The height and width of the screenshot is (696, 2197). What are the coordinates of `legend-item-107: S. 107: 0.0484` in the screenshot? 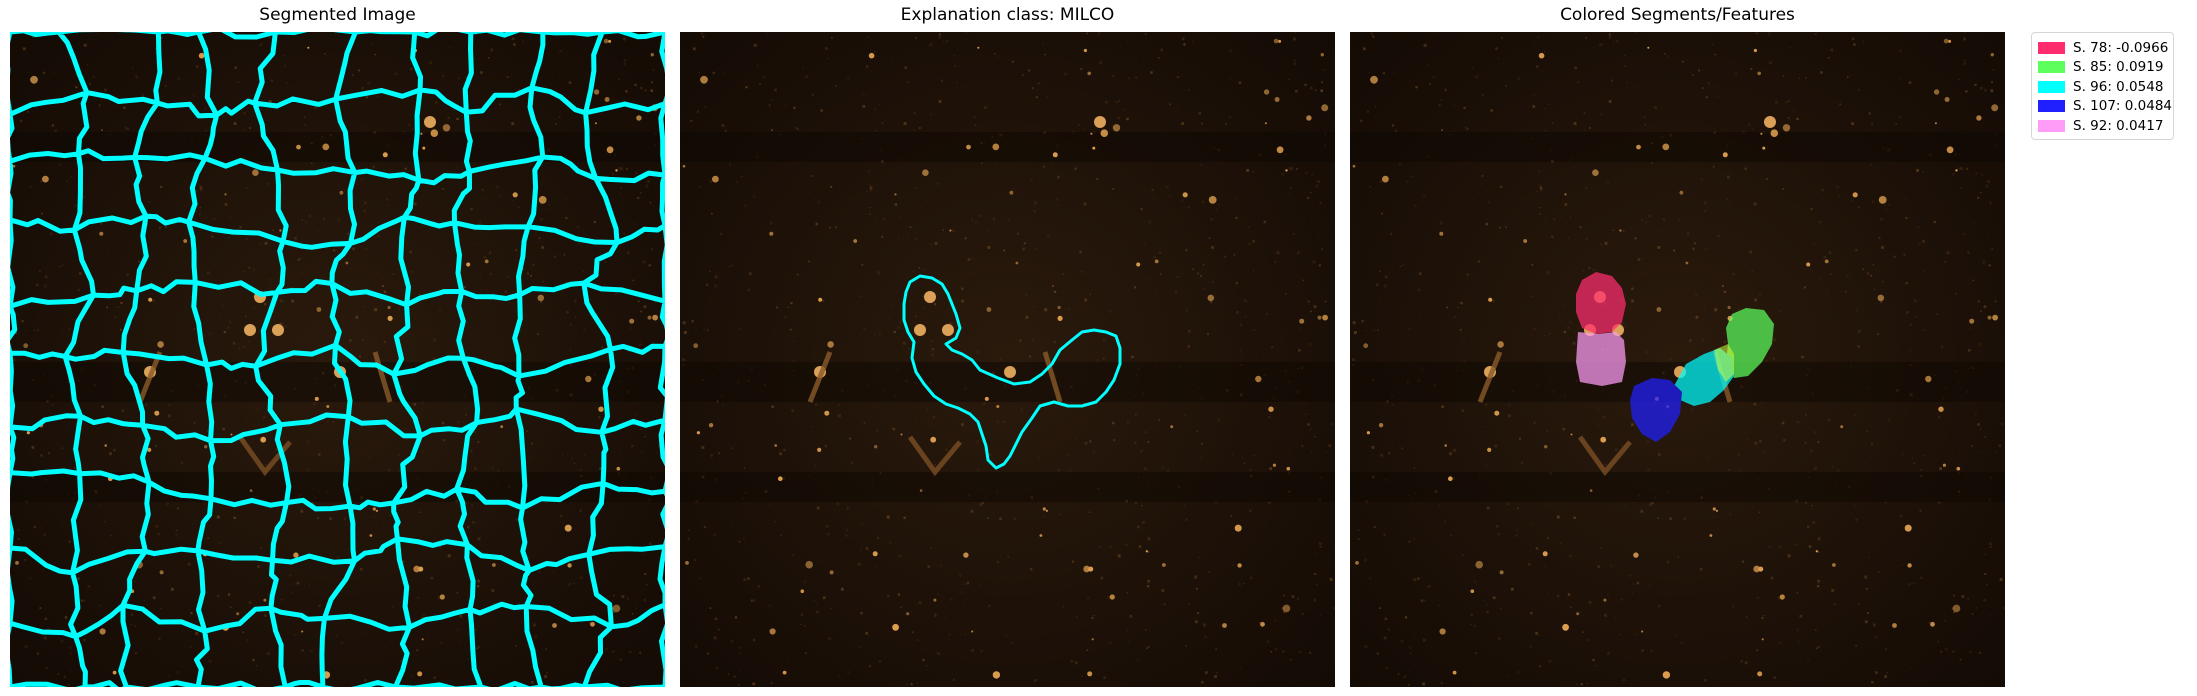 It's located at (2105, 107).